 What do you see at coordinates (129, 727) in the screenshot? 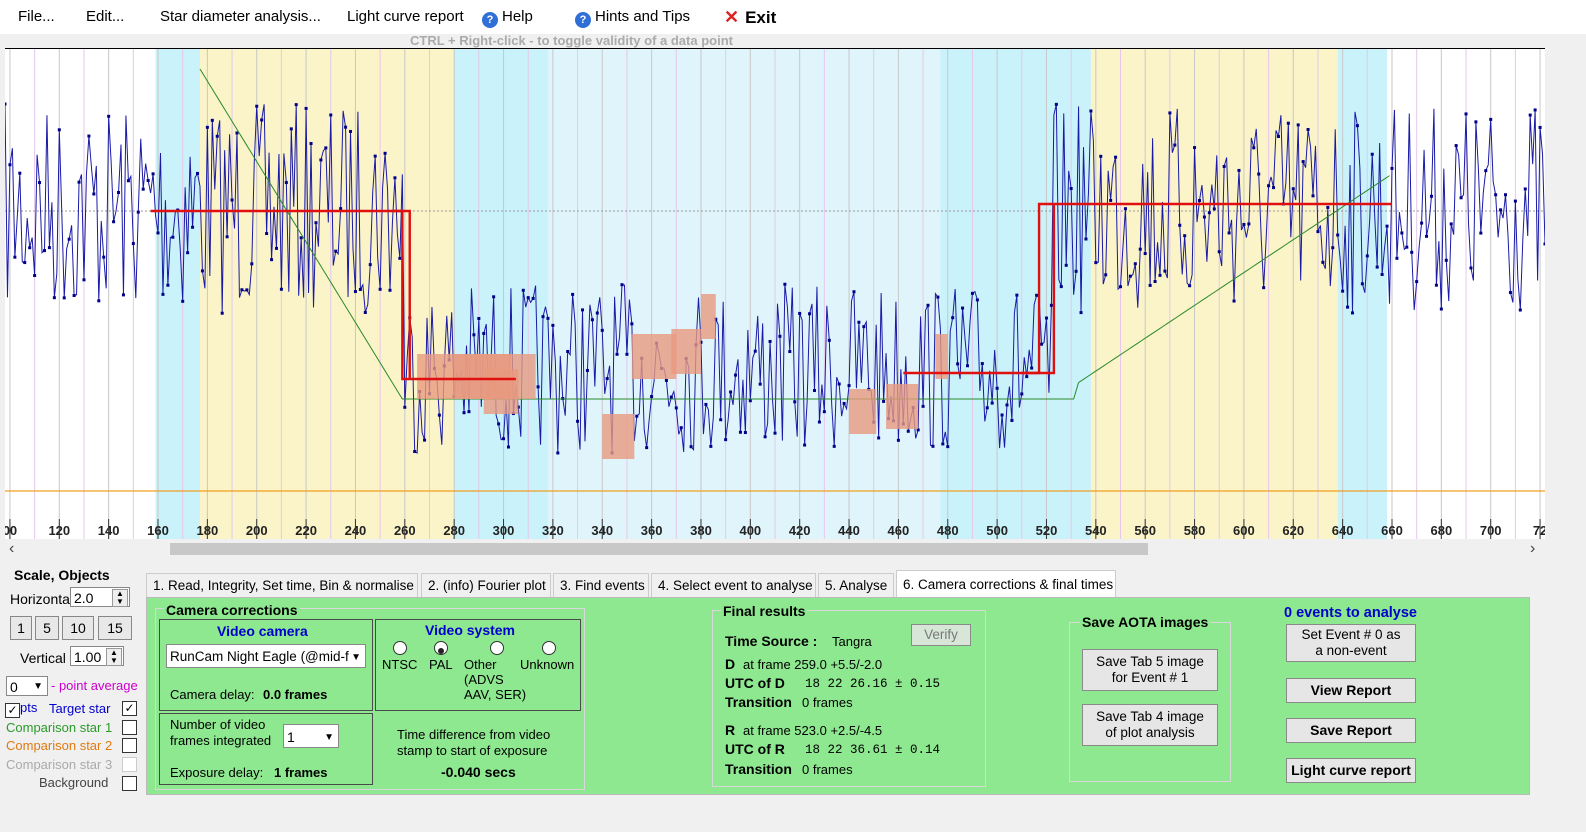
I see `comparison-star-1-checkbox` at bounding box center [129, 727].